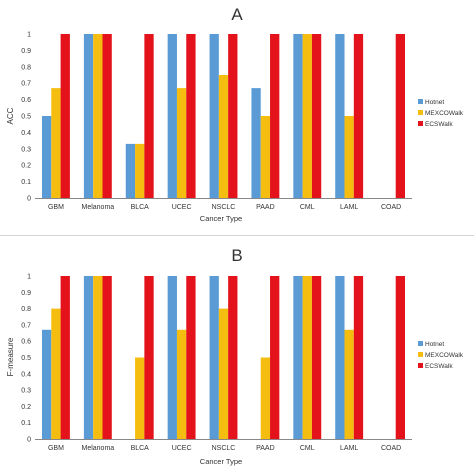 The height and width of the screenshot is (474, 474). Describe the element at coordinates (237, 235) in the screenshot. I see `panel-divider` at that location.